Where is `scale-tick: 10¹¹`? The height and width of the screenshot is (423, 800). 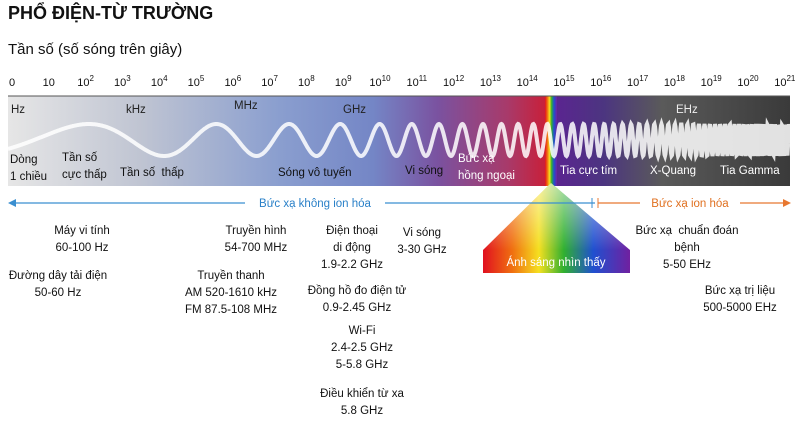
scale-tick: 10¹¹ is located at coordinates (417, 81).